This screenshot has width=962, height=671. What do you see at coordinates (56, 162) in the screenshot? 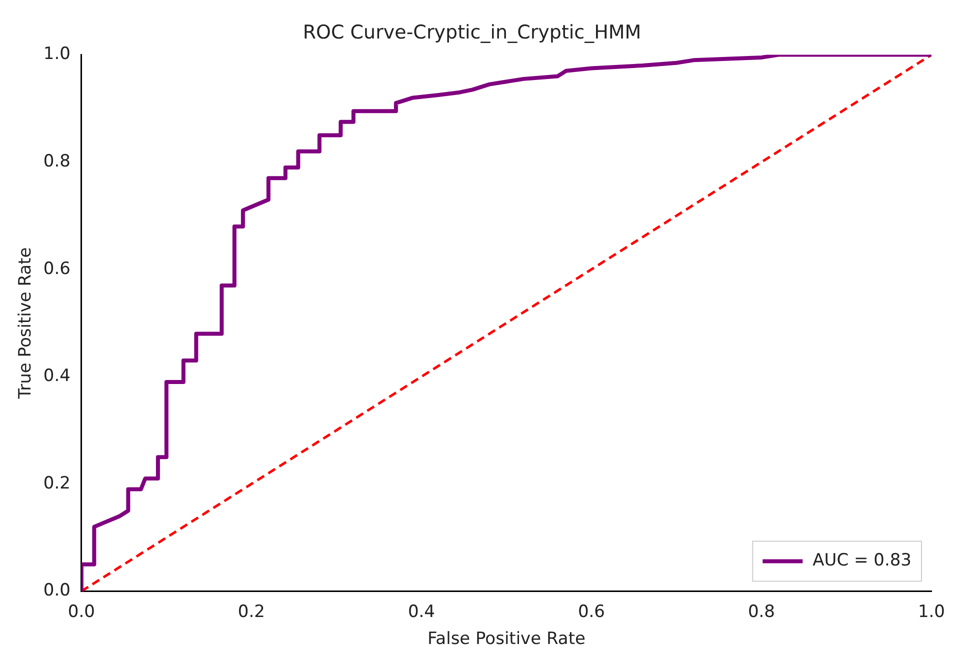
I see `y-tick-label: 0.8` at bounding box center [56, 162].